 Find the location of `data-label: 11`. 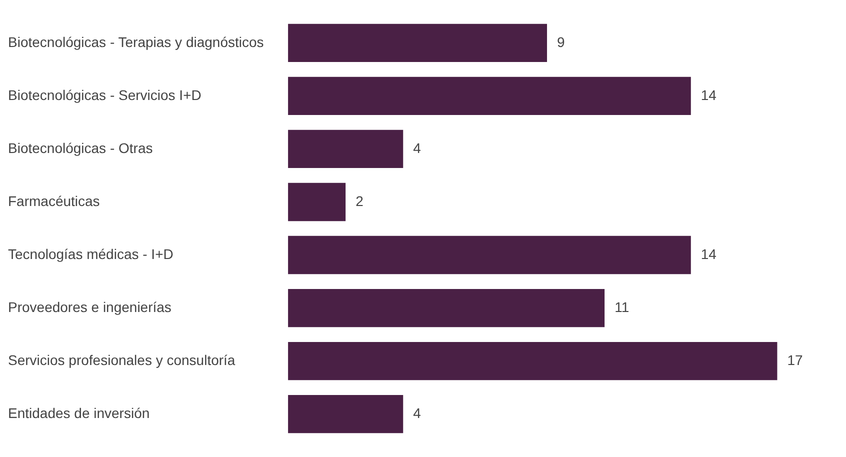

data-label: 11 is located at coordinates (622, 306).